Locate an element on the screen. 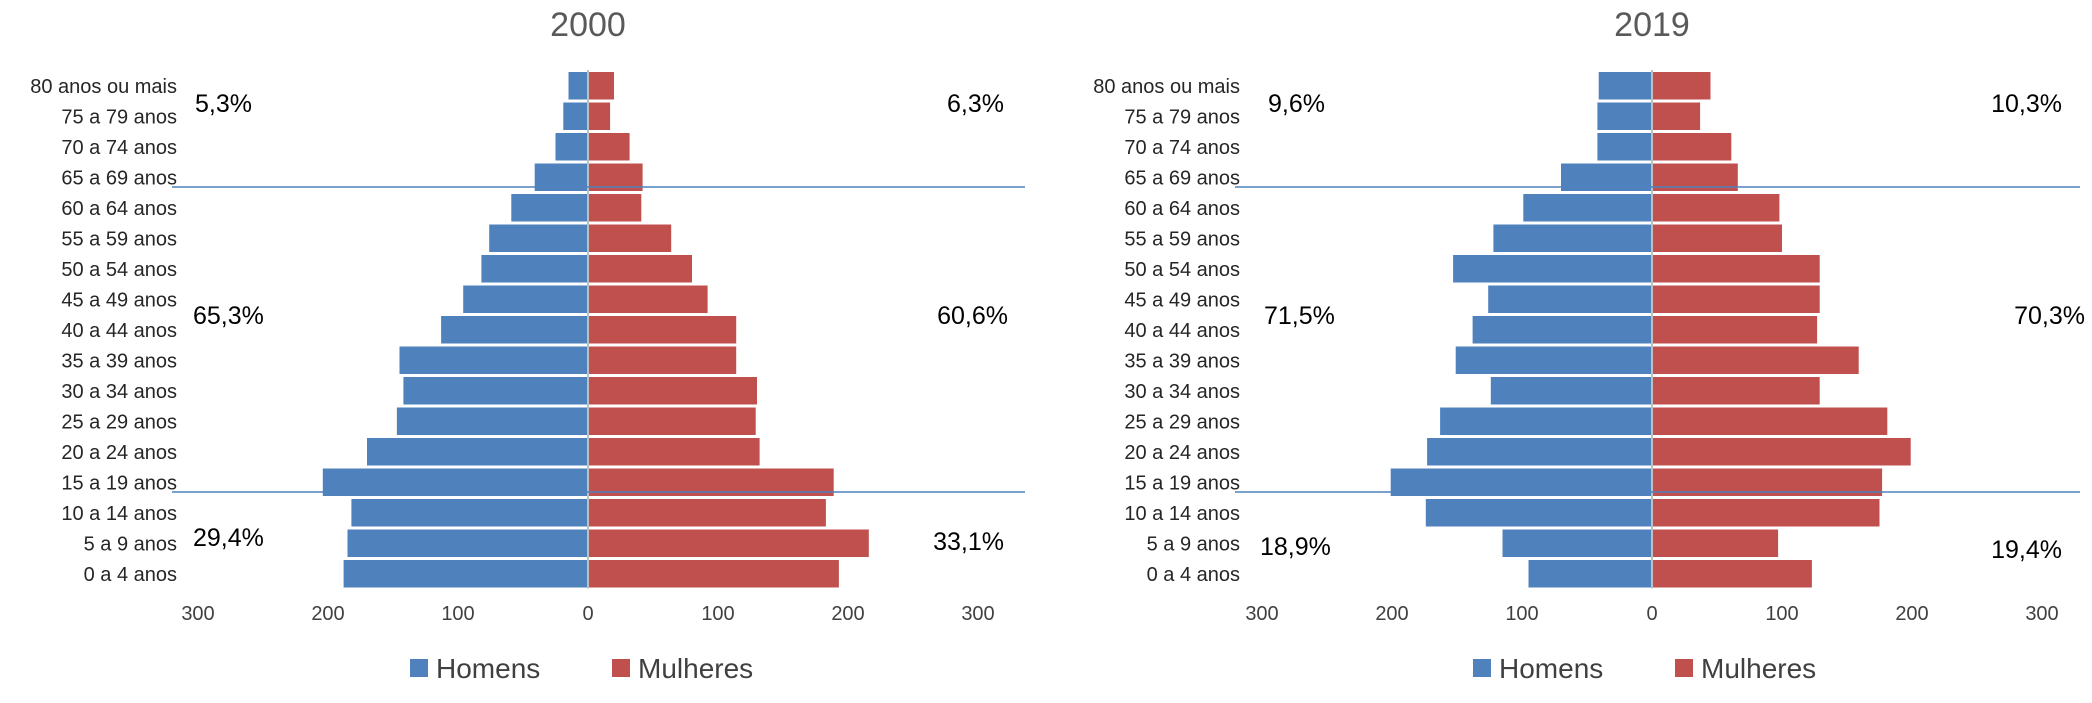 This screenshot has width=2092, height=703. percent-annotation: 65,3% is located at coordinates (228, 316).